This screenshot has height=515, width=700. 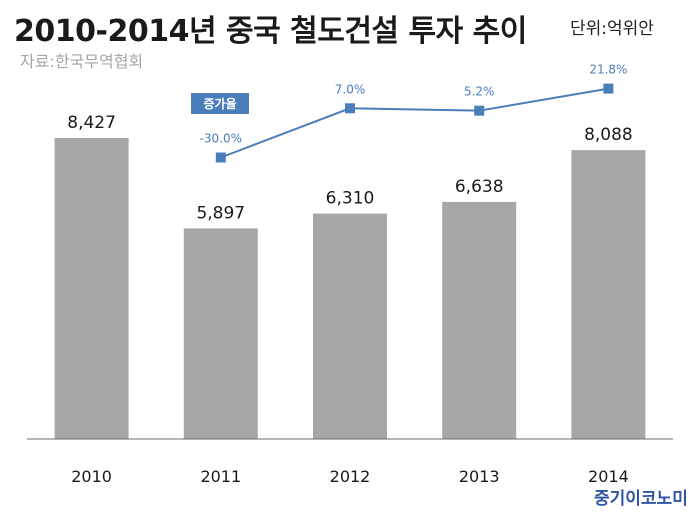 What do you see at coordinates (350, 476) in the screenshot?
I see `category-label-2012: 2012` at bounding box center [350, 476].